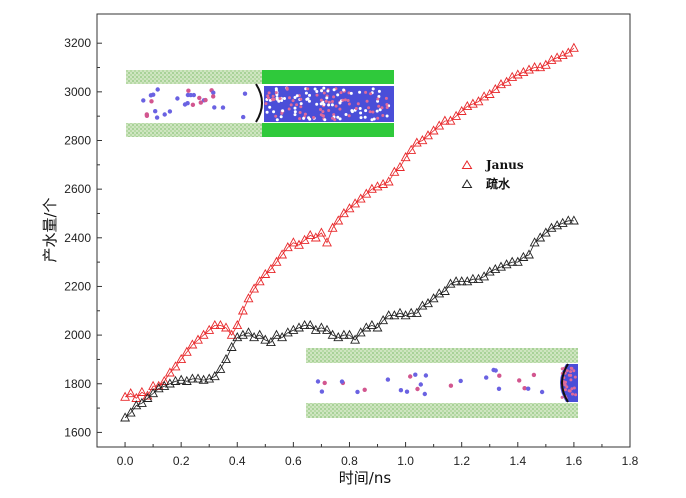 This screenshot has height=498, width=686. Describe the element at coordinates (517, 461) in the screenshot. I see `x-tick-label: 1.4` at that location.